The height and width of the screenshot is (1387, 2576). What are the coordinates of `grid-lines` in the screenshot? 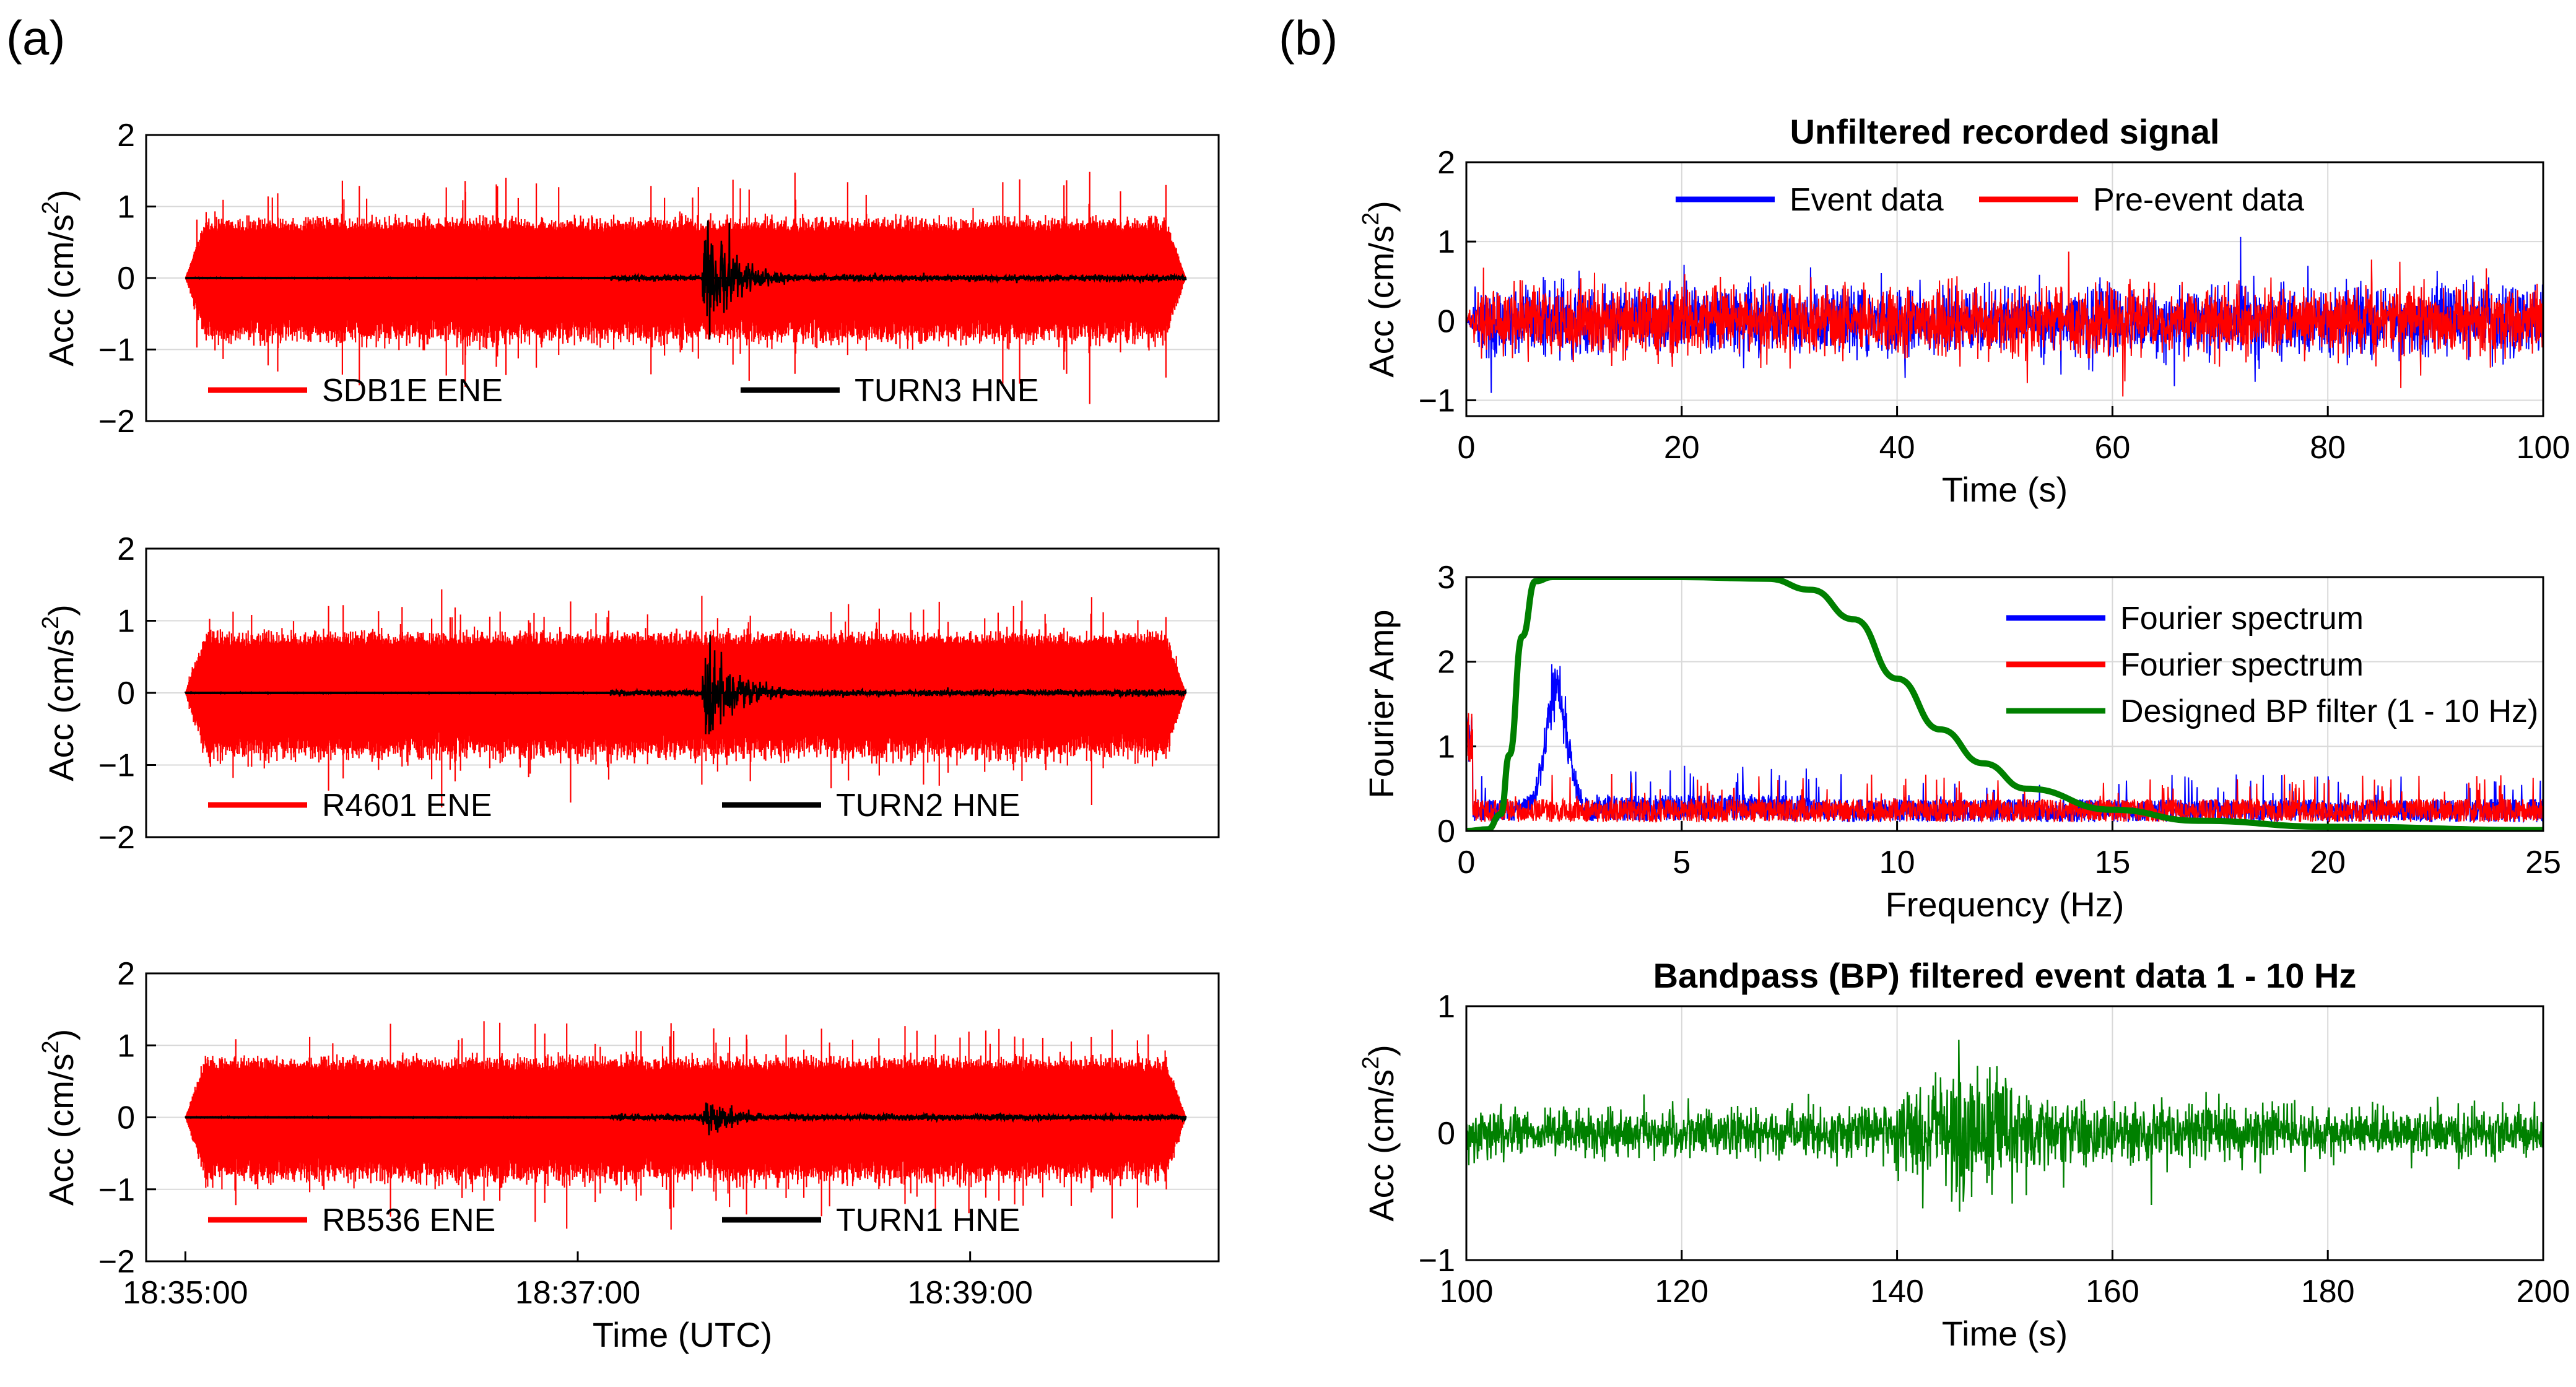 It's located at (2004, 704).